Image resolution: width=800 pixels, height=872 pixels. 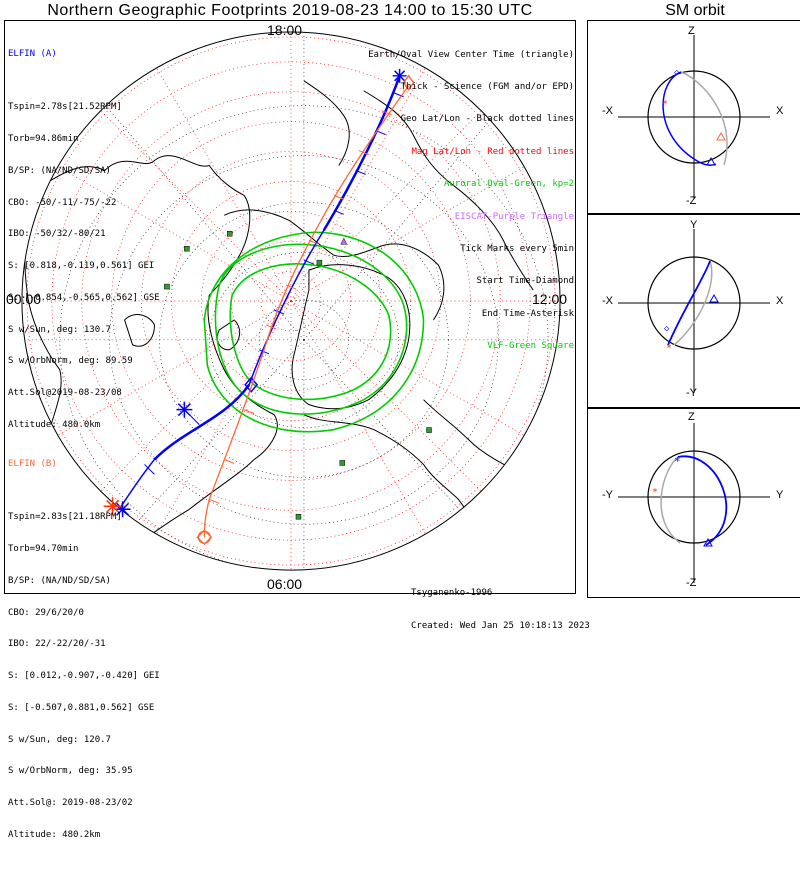 What do you see at coordinates (59, 580) in the screenshot?
I see `elfin-b-line: B/SP: (NA/ND/SD/SA)` at bounding box center [59, 580].